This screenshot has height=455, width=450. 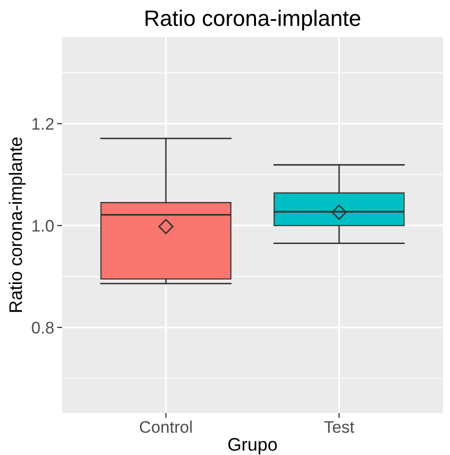 I want to click on x-axis-title: Grupo, so click(x=252, y=446).